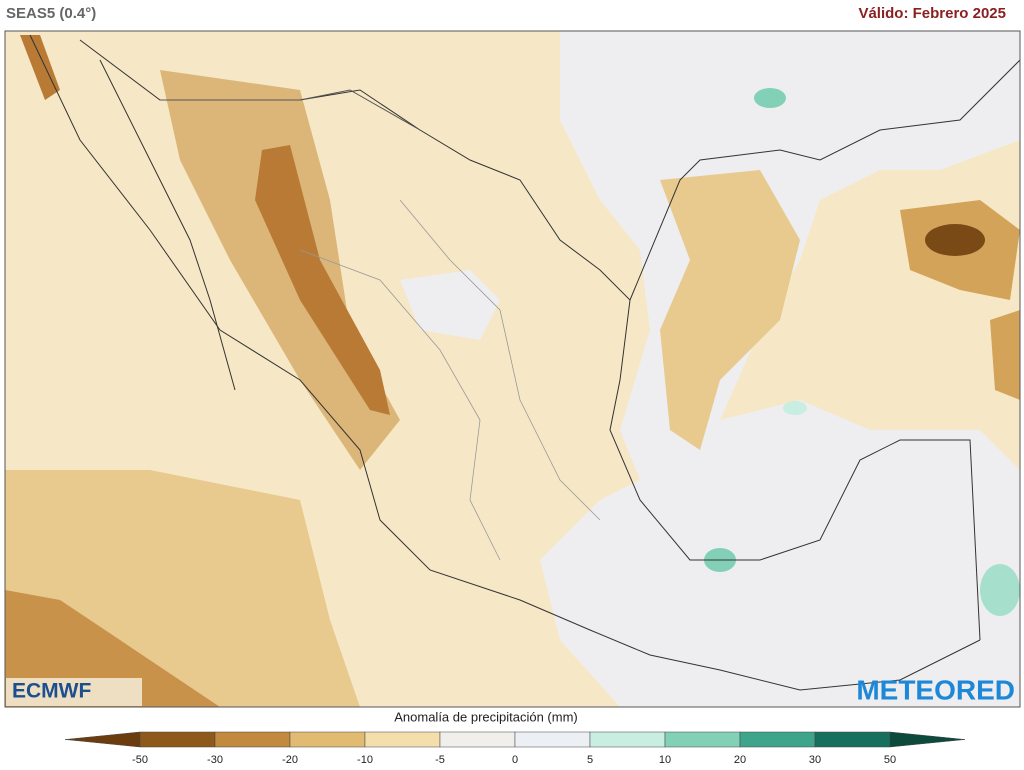  I want to click on colorbar-tick-label: -30, so click(215, 760).